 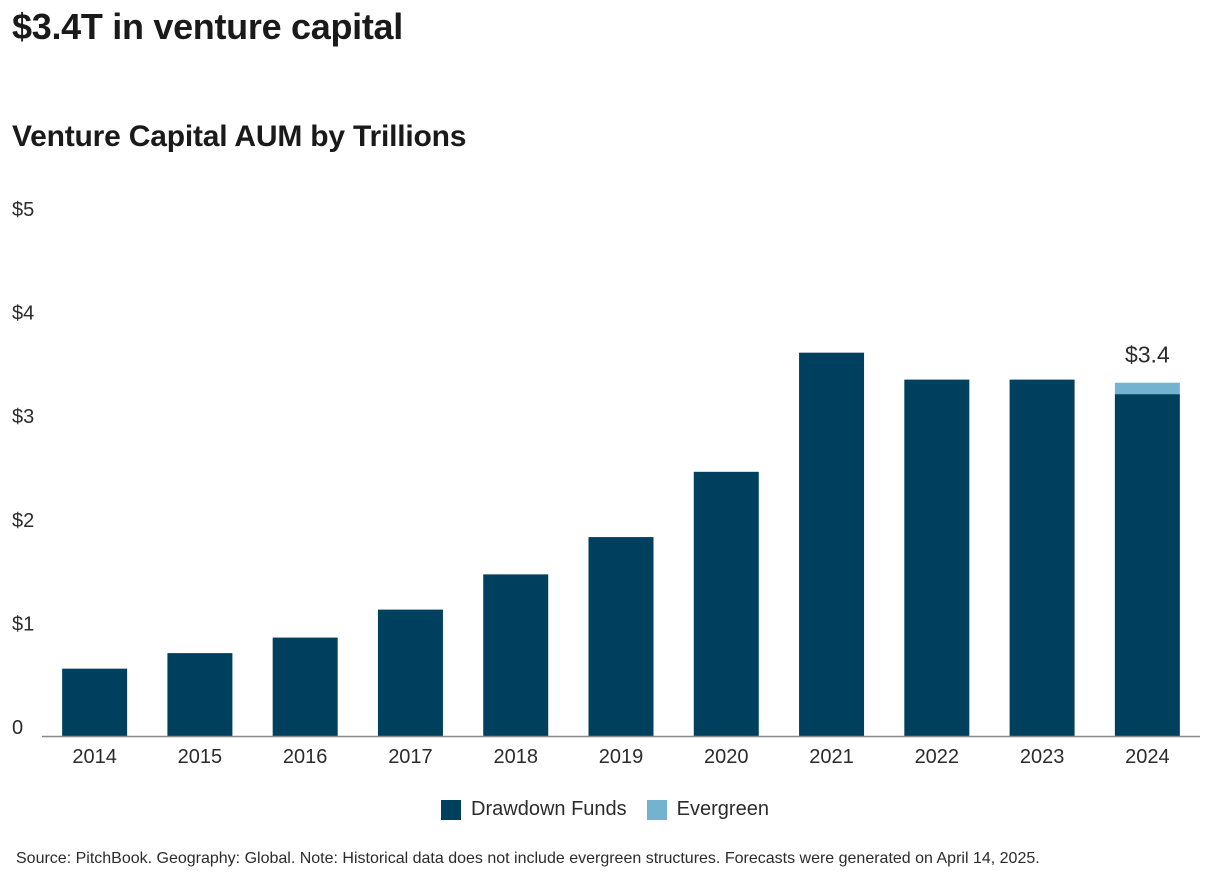 I want to click on y-tick-label-1: $1, so click(x=23, y=624).